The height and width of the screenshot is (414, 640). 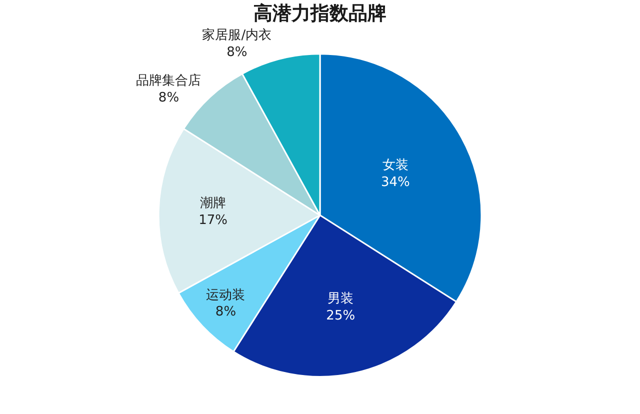 What do you see at coordinates (213, 220) in the screenshot?
I see `data-label: 17%` at bounding box center [213, 220].